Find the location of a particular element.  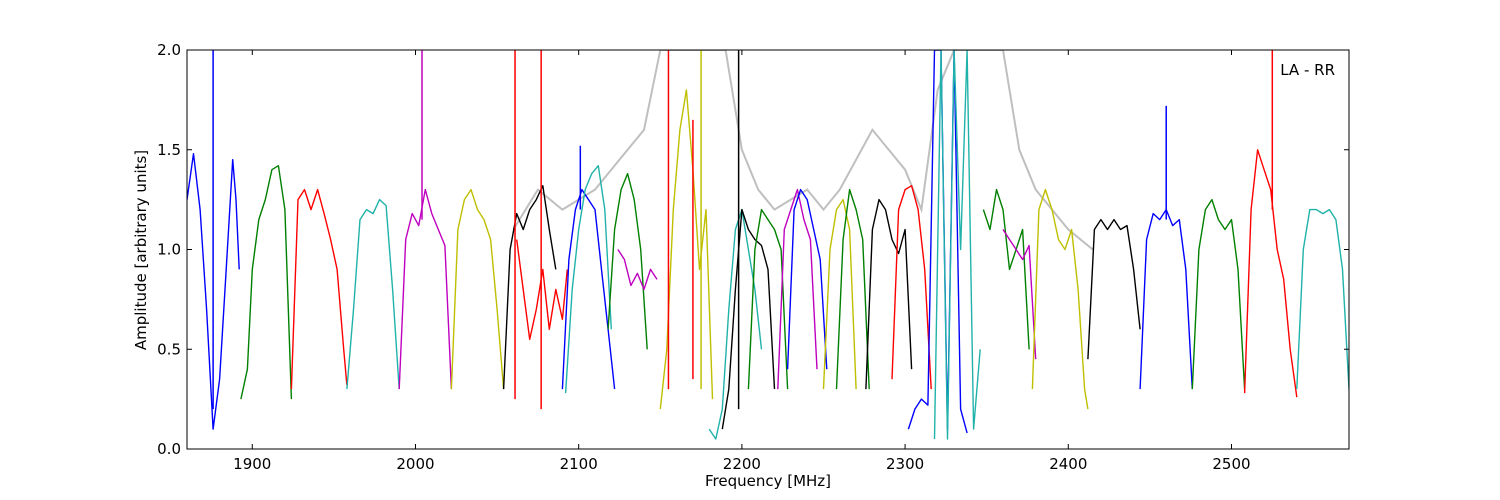

y-tick-label: 1.5 is located at coordinates (169, 150).